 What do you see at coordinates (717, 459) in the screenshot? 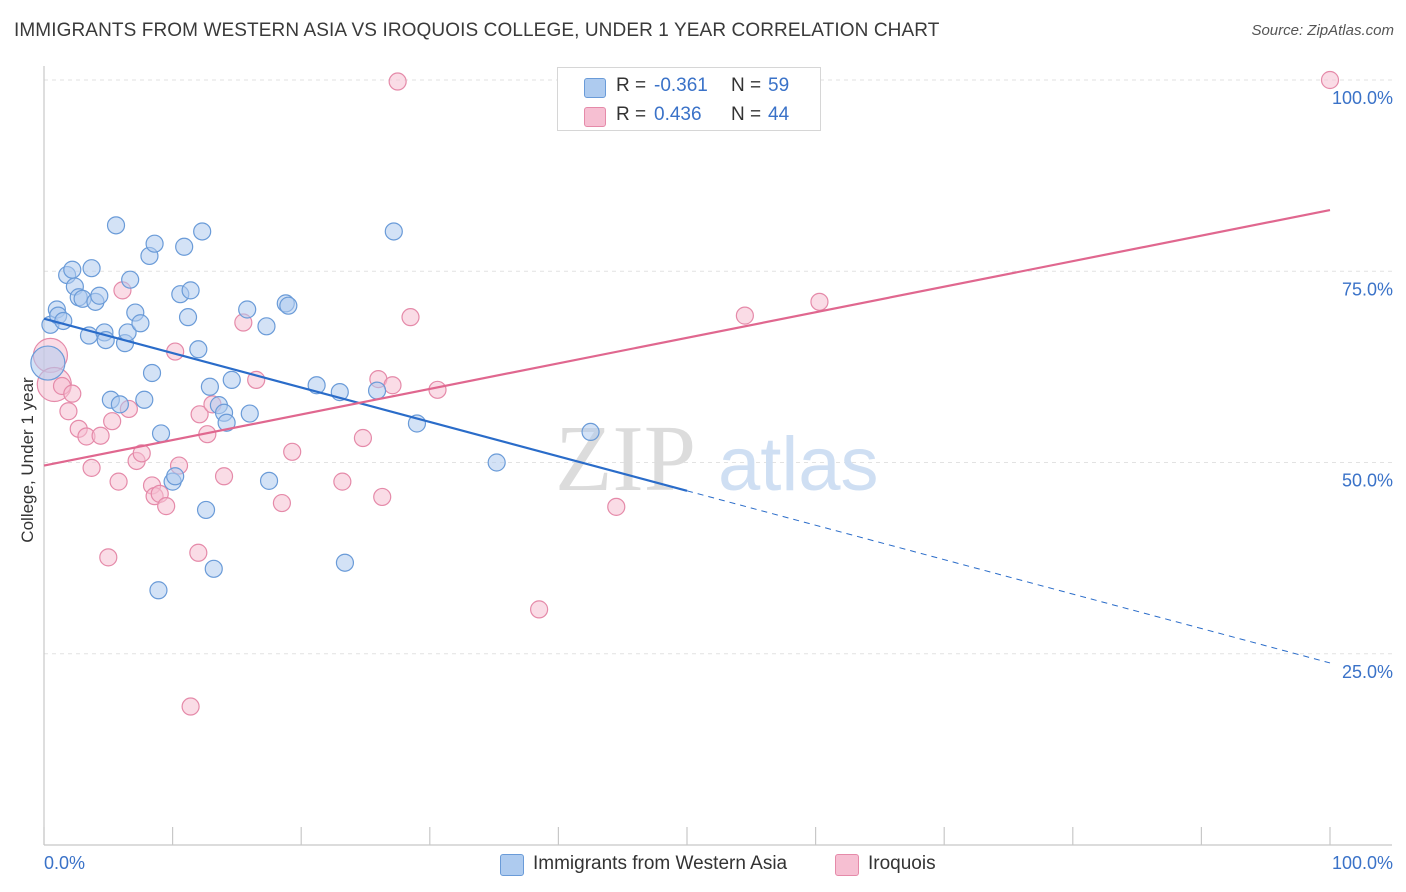
I see `watermark: ZIP atlas` at bounding box center [717, 459].